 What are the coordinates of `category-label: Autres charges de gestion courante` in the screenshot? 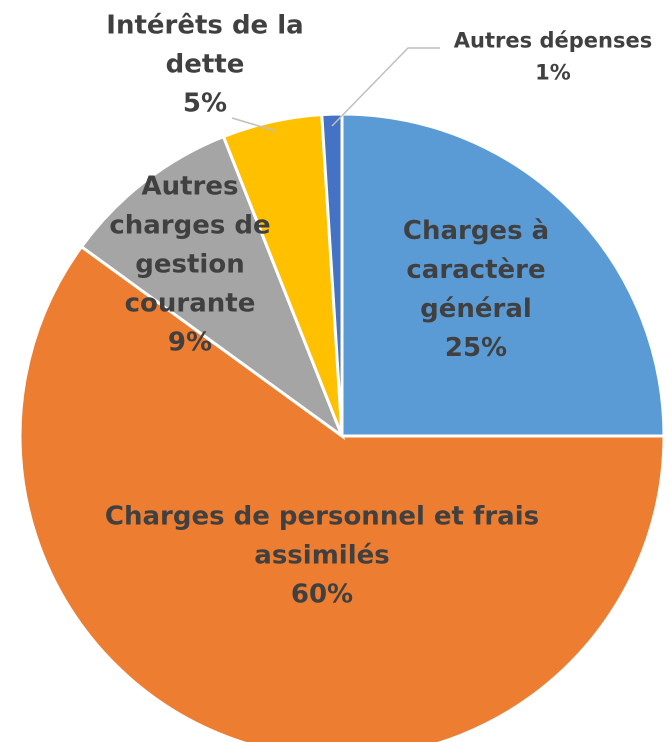 It's located at (190, 245).